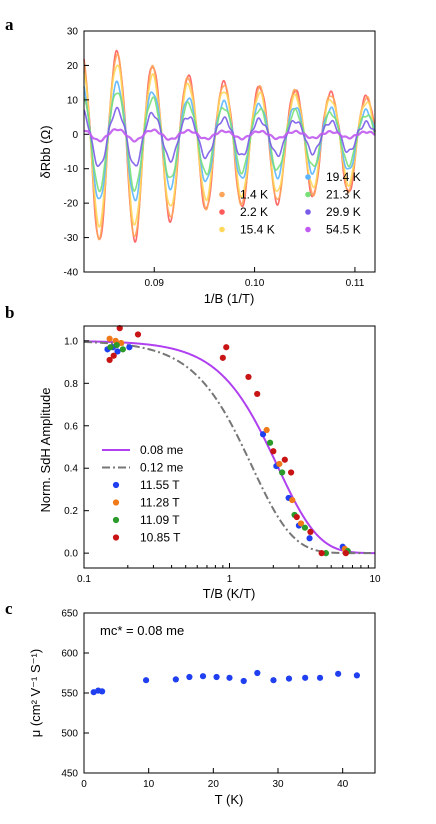 This screenshot has height=824, width=436. What do you see at coordinates (84, 579) in the screenshot?
I see `b-xtick-label: 0.1` at bounding box center [84, 579].